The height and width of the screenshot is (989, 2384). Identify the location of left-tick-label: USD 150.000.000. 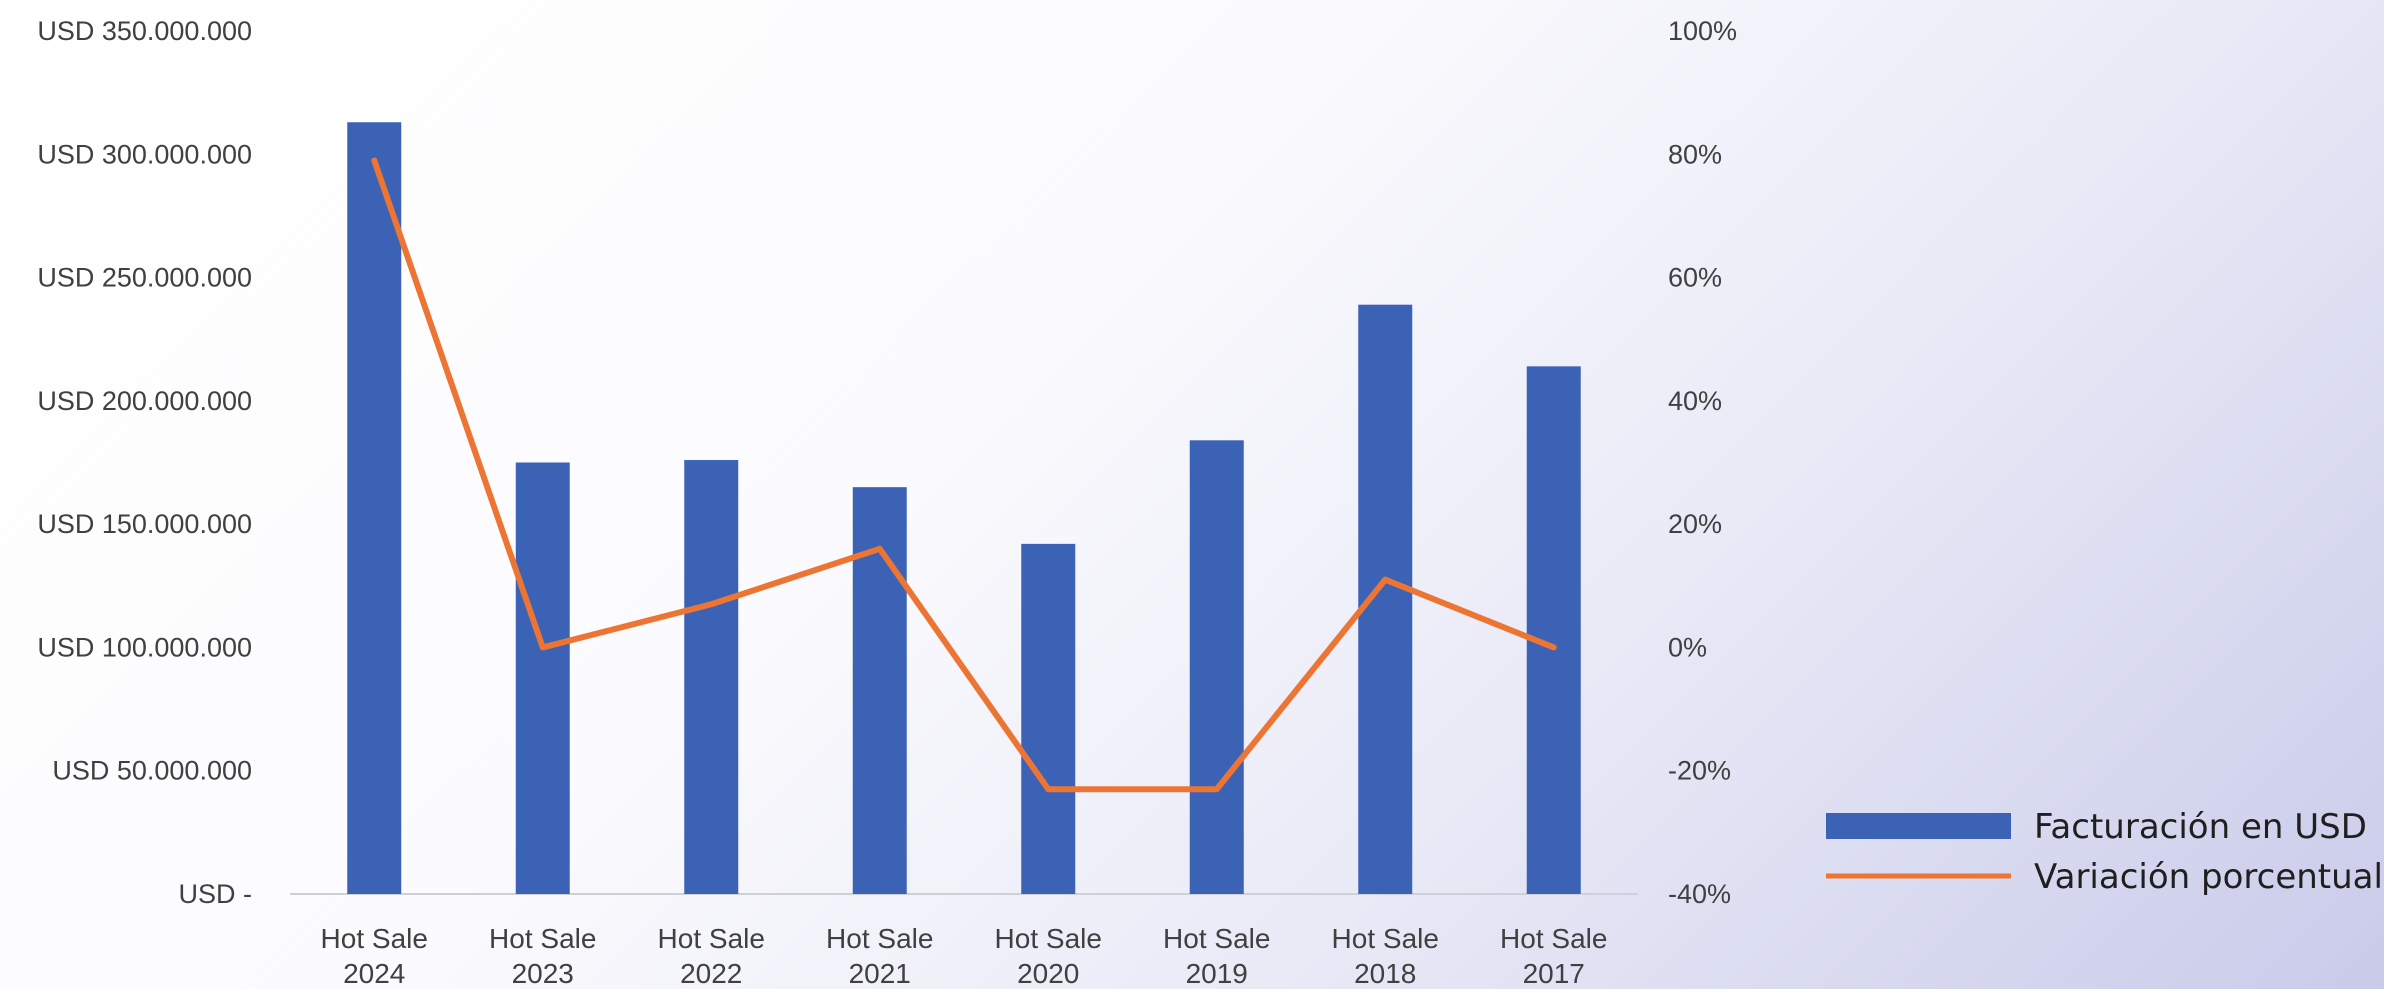
(144, 524).